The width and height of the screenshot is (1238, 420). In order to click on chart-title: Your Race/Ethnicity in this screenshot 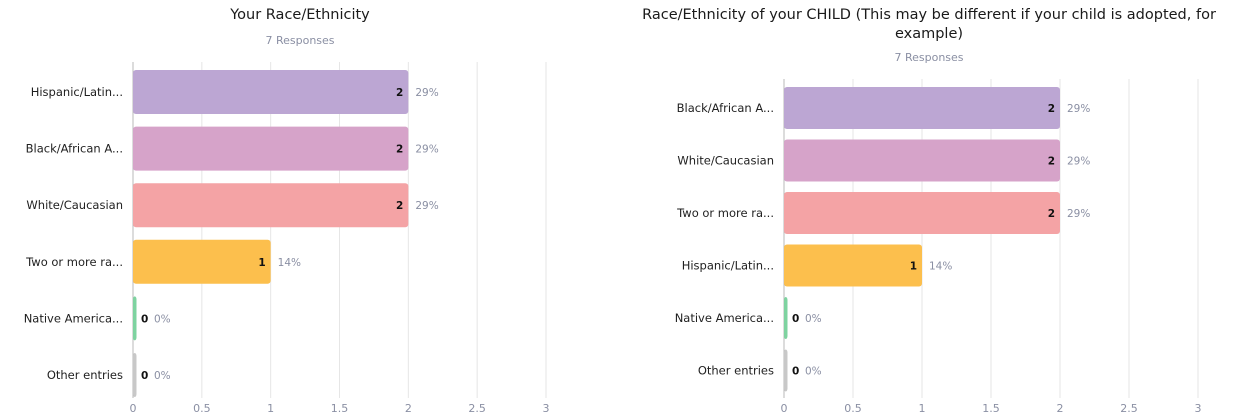, I will do `click(300, 15)`.